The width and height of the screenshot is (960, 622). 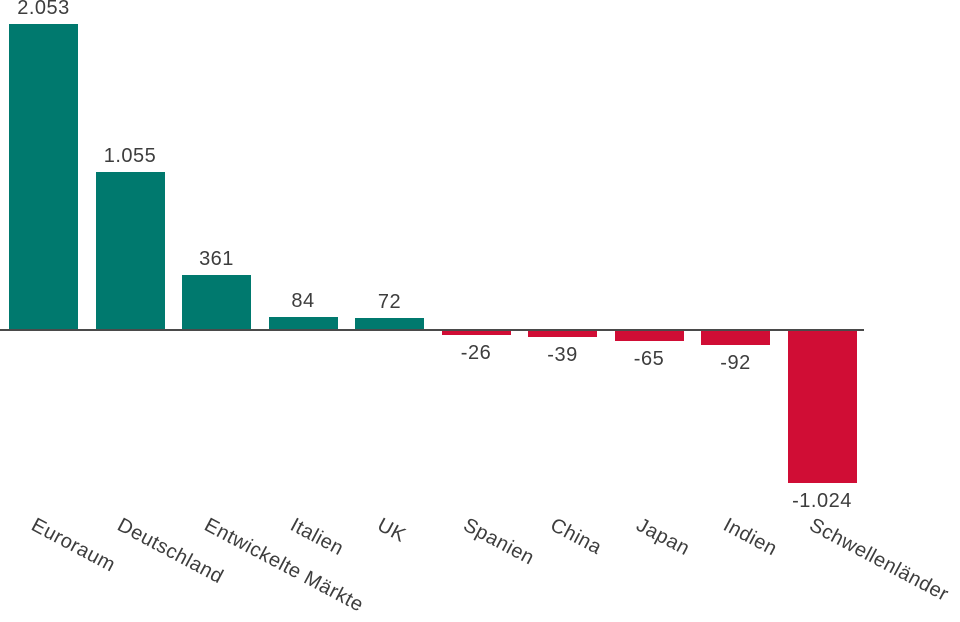 I want to click on bar-japan, so click(x=649, y=336).